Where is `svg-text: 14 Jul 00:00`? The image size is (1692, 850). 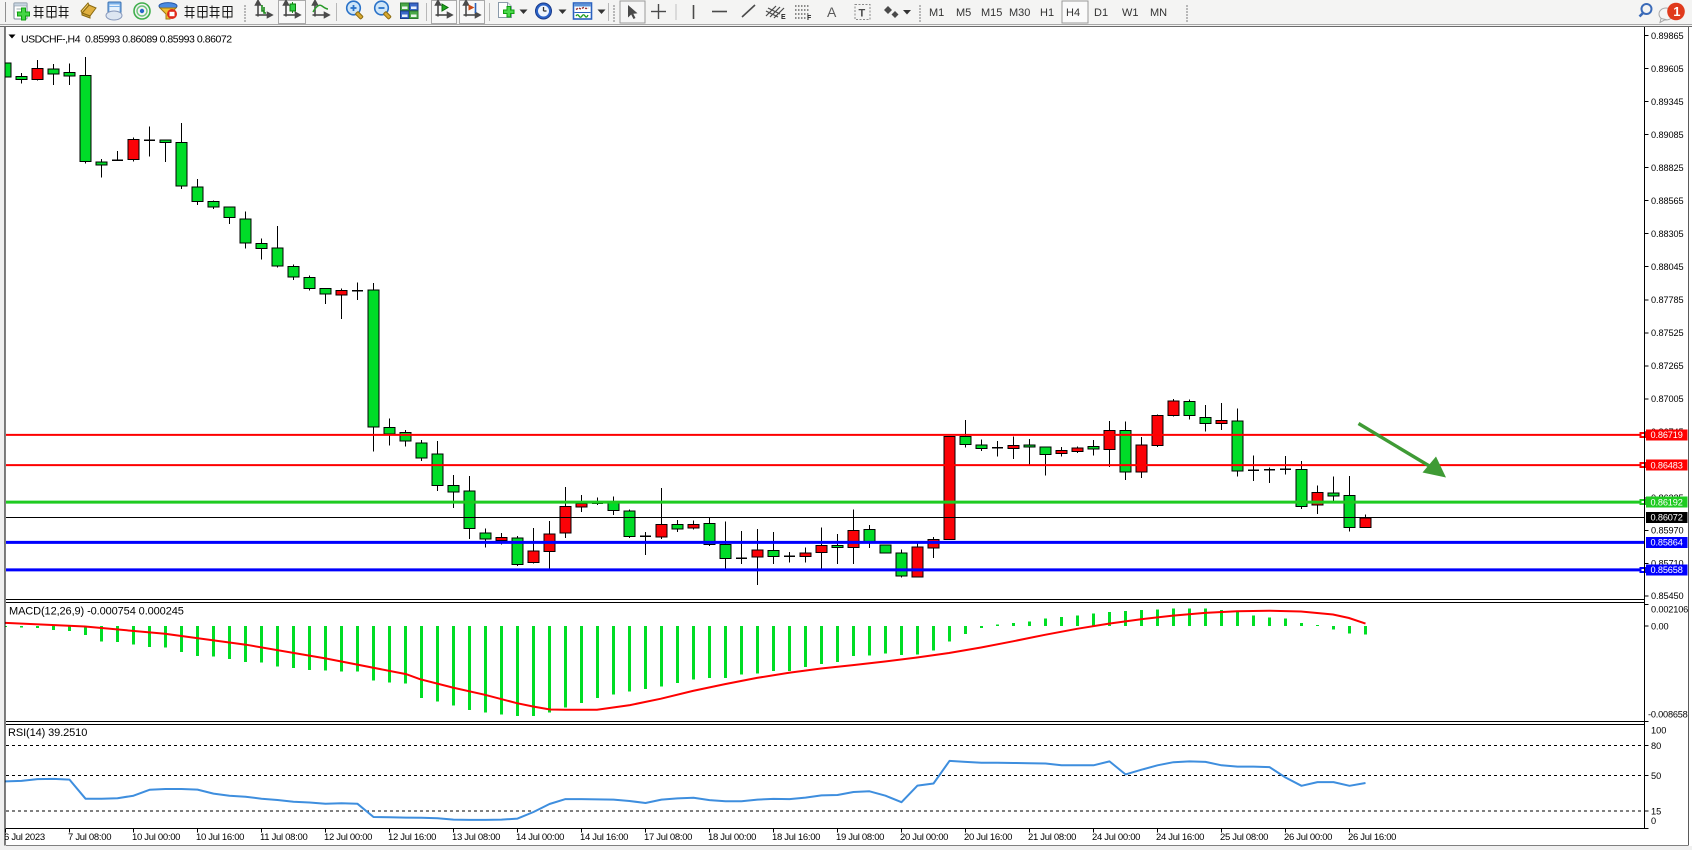
svg-text: 14 Jul 00:00 is located at coordinates (540, 837).